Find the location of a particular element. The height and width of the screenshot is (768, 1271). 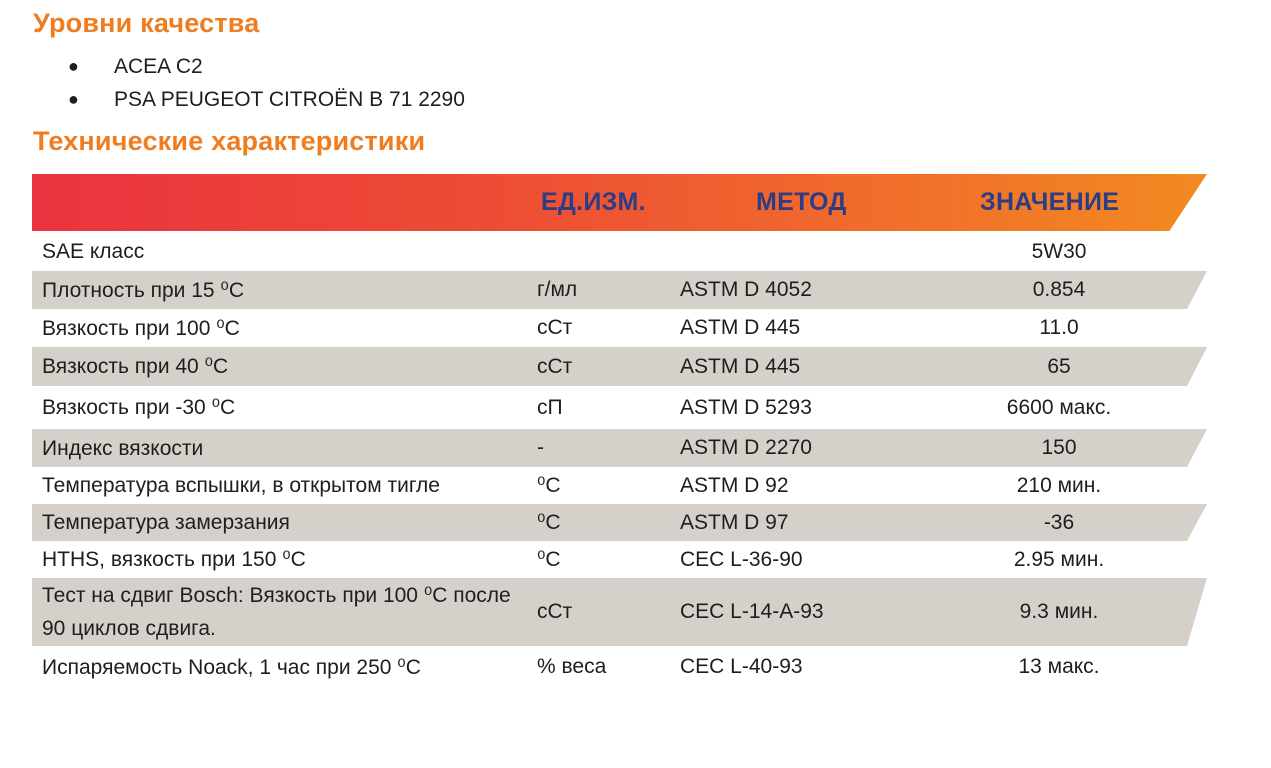

cell-unit: % веса is located at coordinates (572, 666).